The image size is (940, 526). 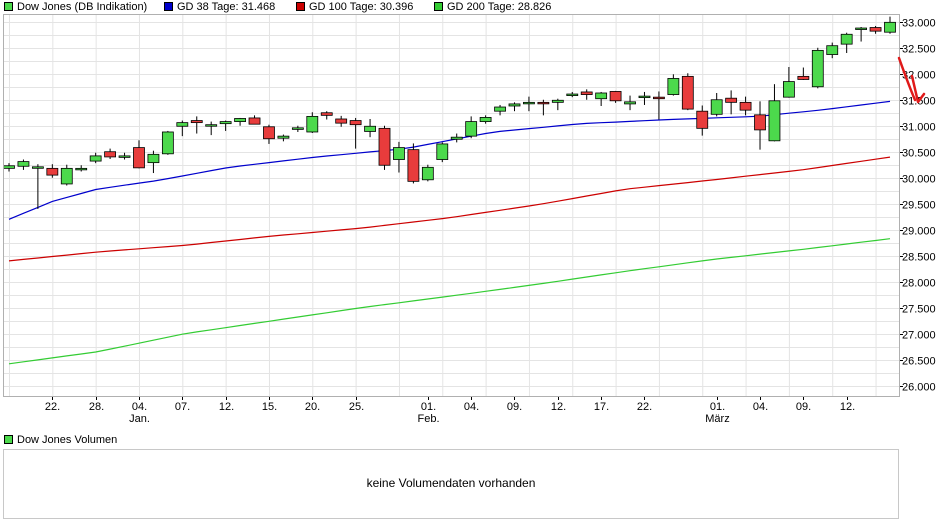 What do you see at coordinates (168, 6) in the screenshot?
I see `legend-swatch-gd38` at bounding box center [168, 6].